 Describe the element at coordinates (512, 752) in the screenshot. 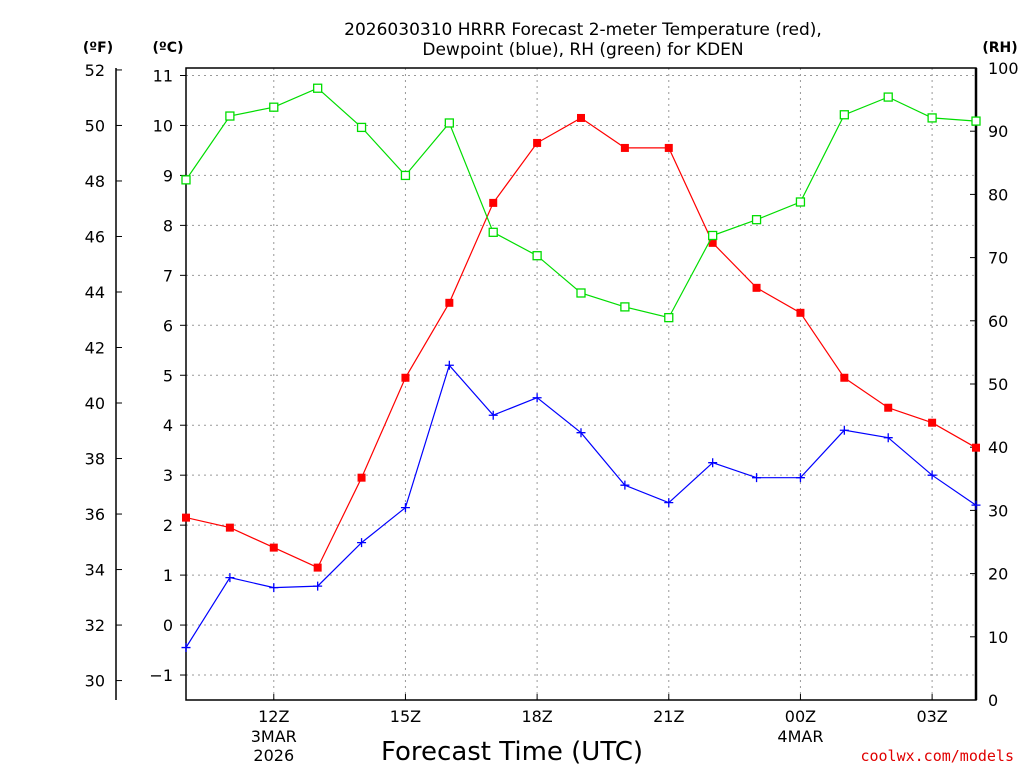

I see `x-axis-label: Forecast Time (UTC)` at that location.